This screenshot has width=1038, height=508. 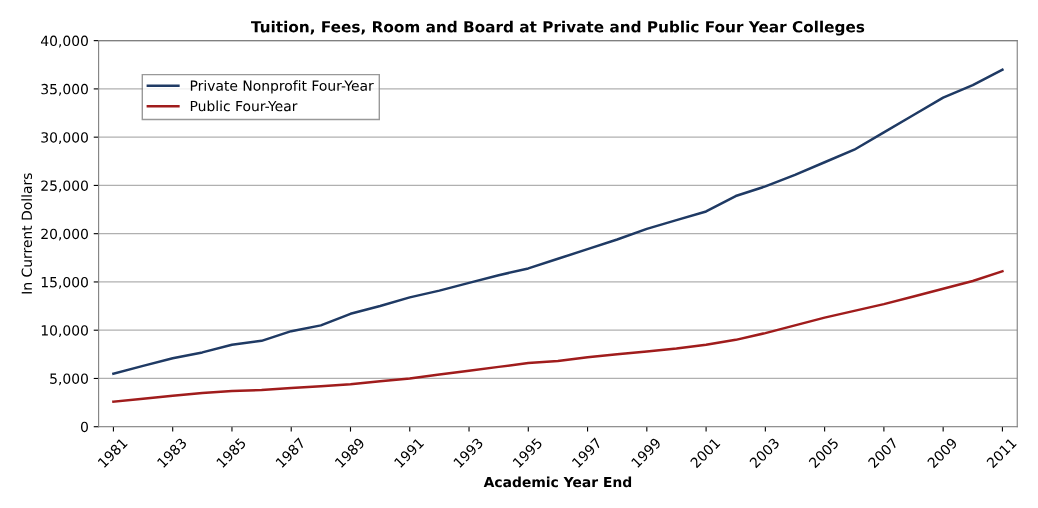 What do you see at coordinates (244, 106) in the screenshot?
I see `legend-label: Public Four-Year` at bounding box center [244, 106].